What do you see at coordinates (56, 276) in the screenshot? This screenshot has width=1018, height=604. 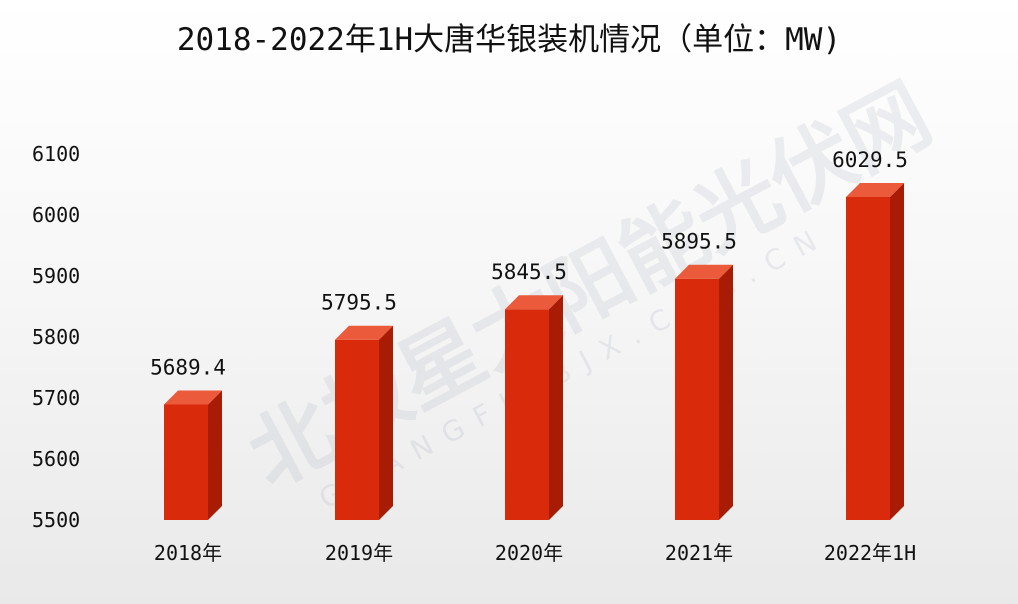 I see `y-tick-label: 5900` at bounding box center [56, 276].